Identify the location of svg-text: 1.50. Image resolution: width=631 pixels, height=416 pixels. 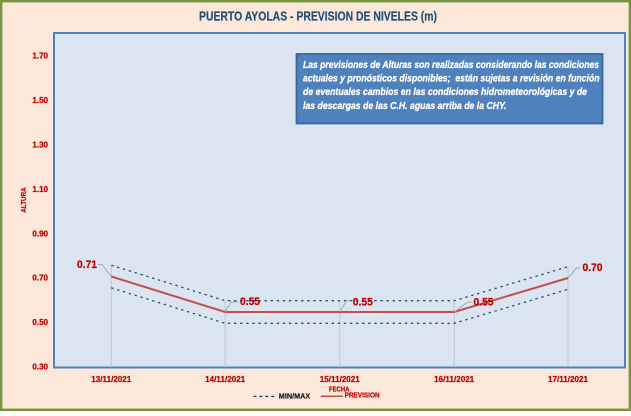
(40, 100).